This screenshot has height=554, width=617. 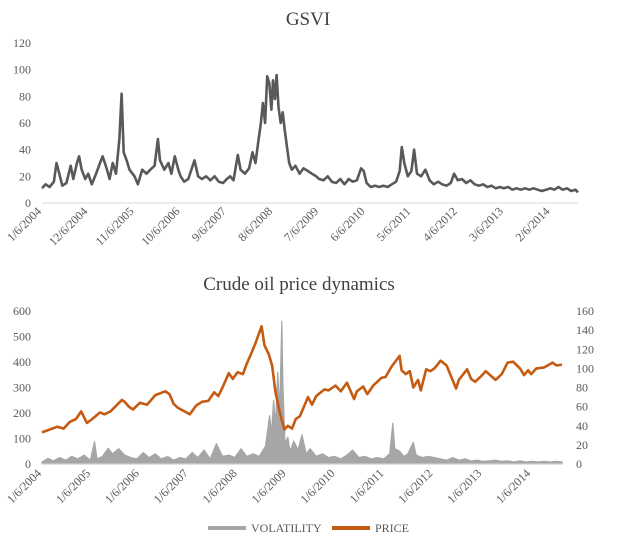 I want to click on crude-oil-right-y-tick-label: 40, so click(x=582, y=426).